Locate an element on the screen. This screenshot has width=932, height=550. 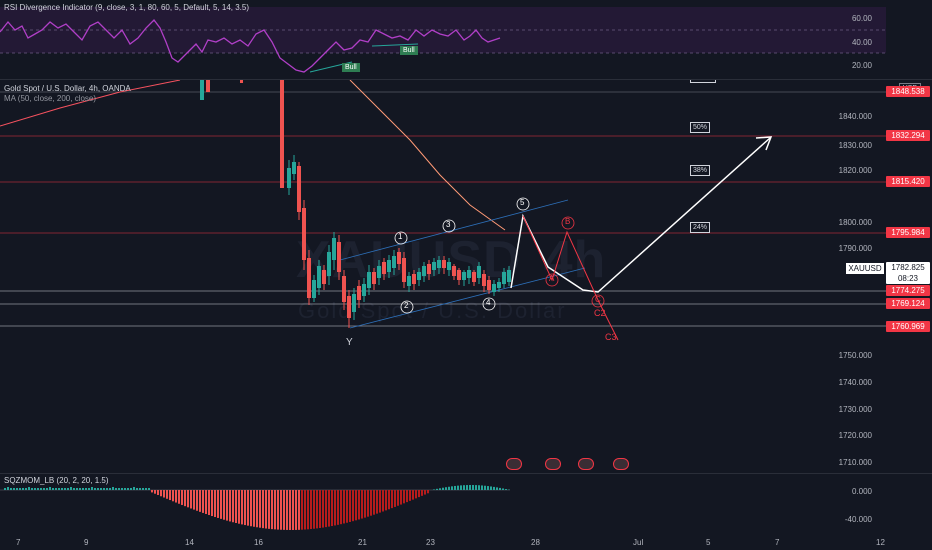
wave-circle-c is located at coordinates (598, 301).